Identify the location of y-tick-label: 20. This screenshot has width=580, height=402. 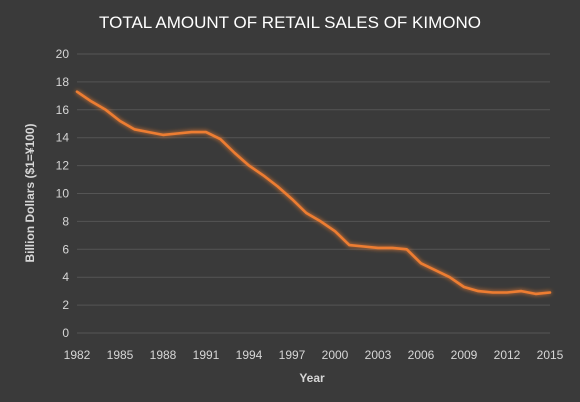
(63, 54).